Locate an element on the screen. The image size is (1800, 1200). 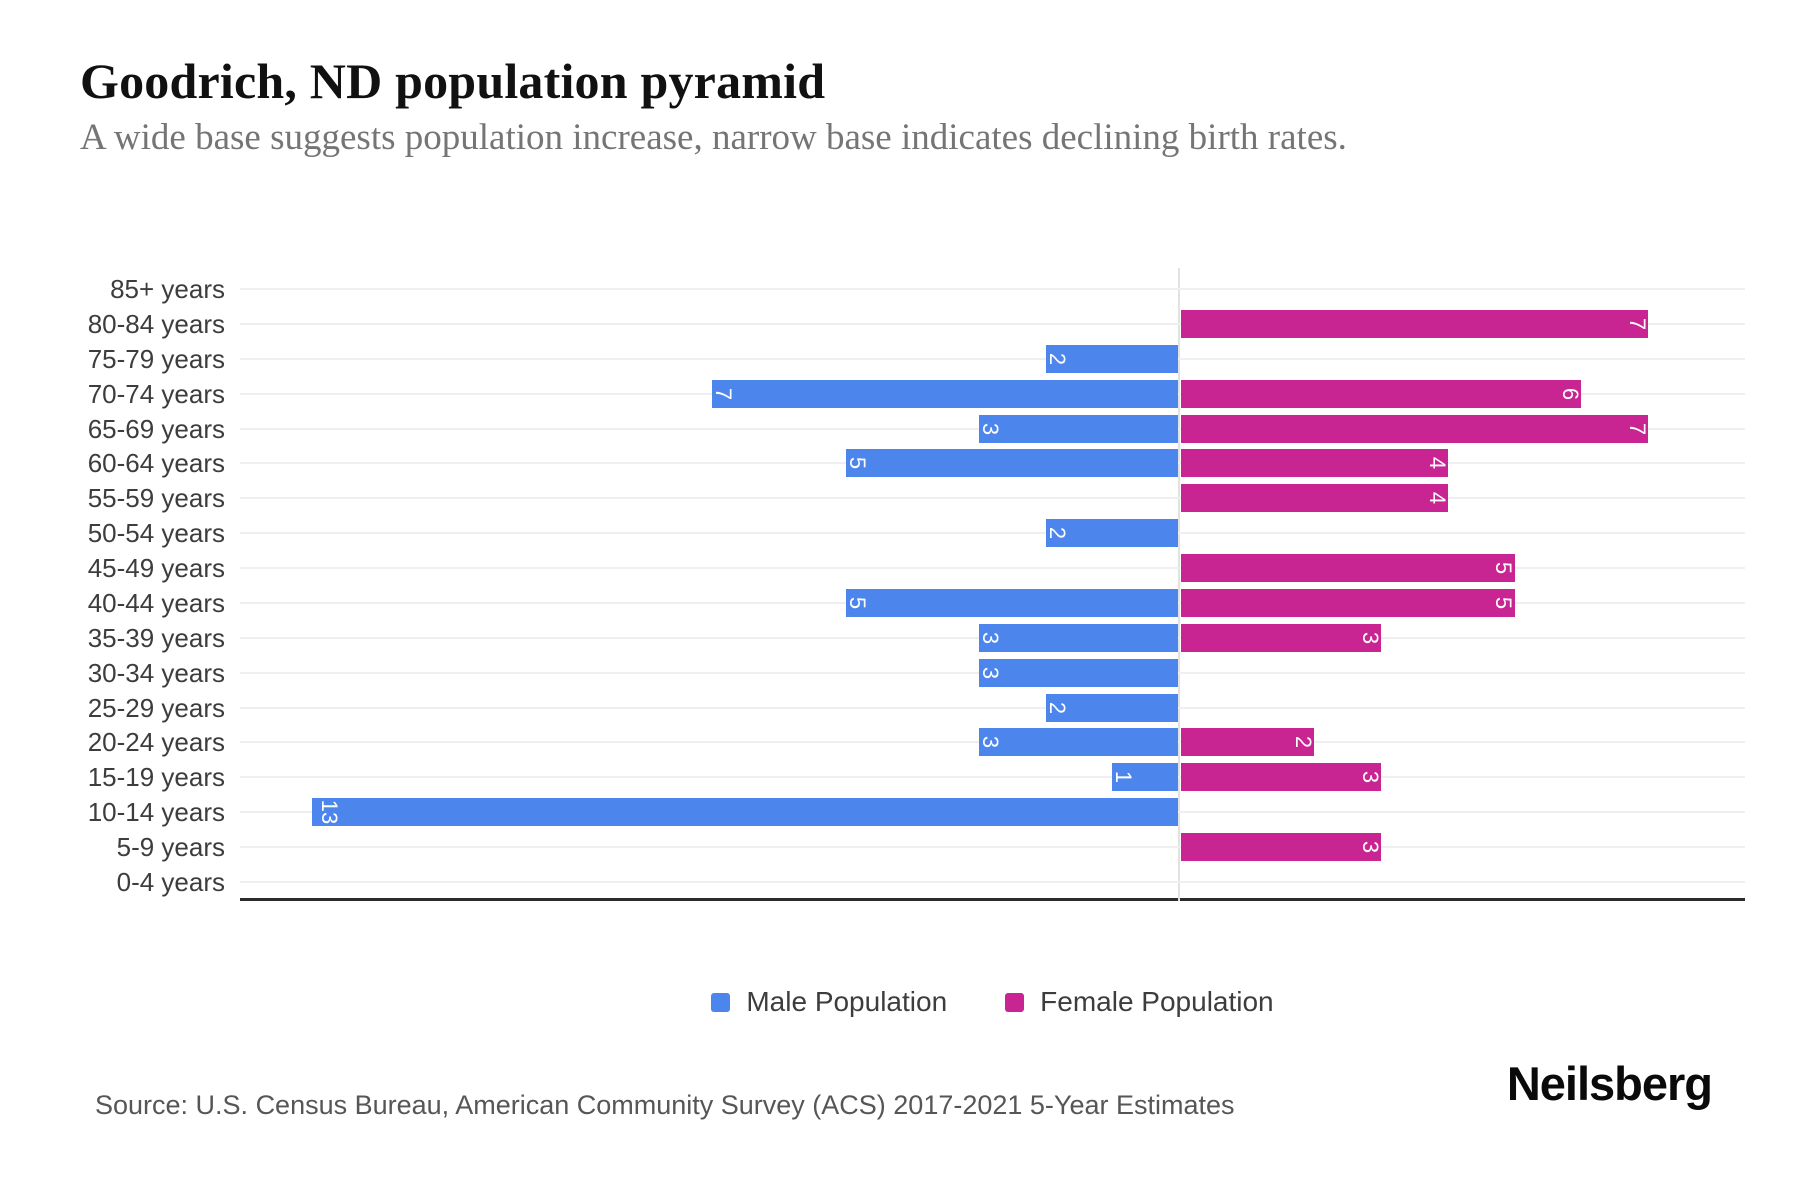
y-axis-label-30-34-years: 30-34 years is located at coordinates (156, 672).